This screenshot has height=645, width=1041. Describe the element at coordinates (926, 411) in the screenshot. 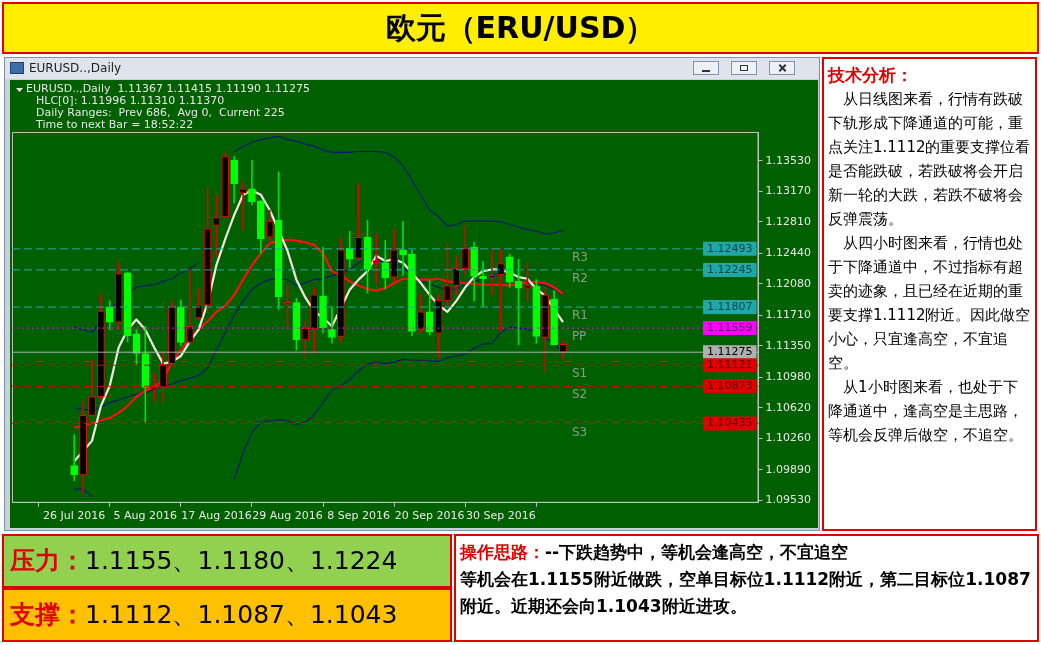

I see `text: 从1小时图来看，也处于下降通道中，逢高空是主思路，等机会反弹后做空，不追空。` at that location.